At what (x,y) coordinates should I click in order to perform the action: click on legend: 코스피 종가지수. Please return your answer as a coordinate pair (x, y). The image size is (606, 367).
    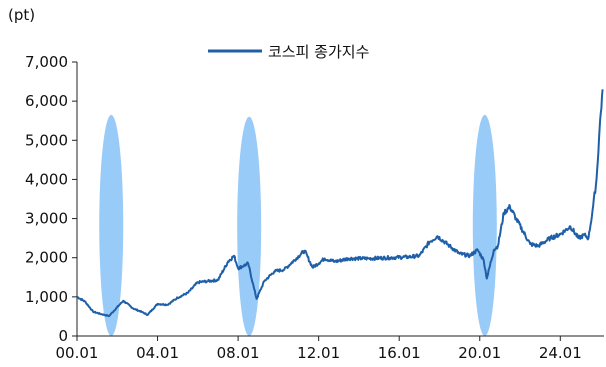
    Looking at the image, I should click on (288, 52).